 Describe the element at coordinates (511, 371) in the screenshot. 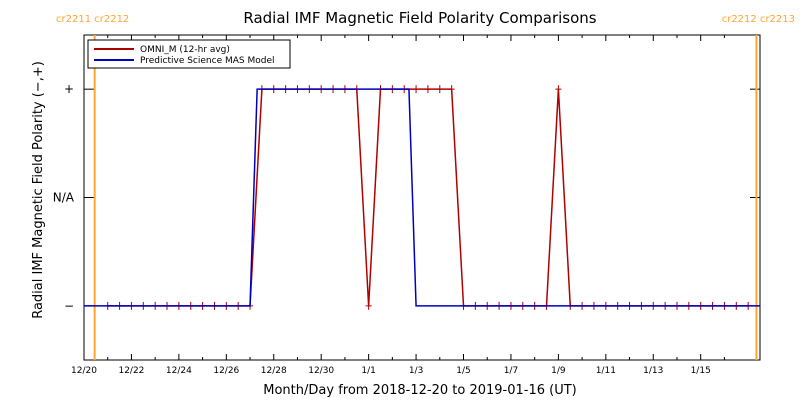

I see `x-tick-label: 1/7` at that location.